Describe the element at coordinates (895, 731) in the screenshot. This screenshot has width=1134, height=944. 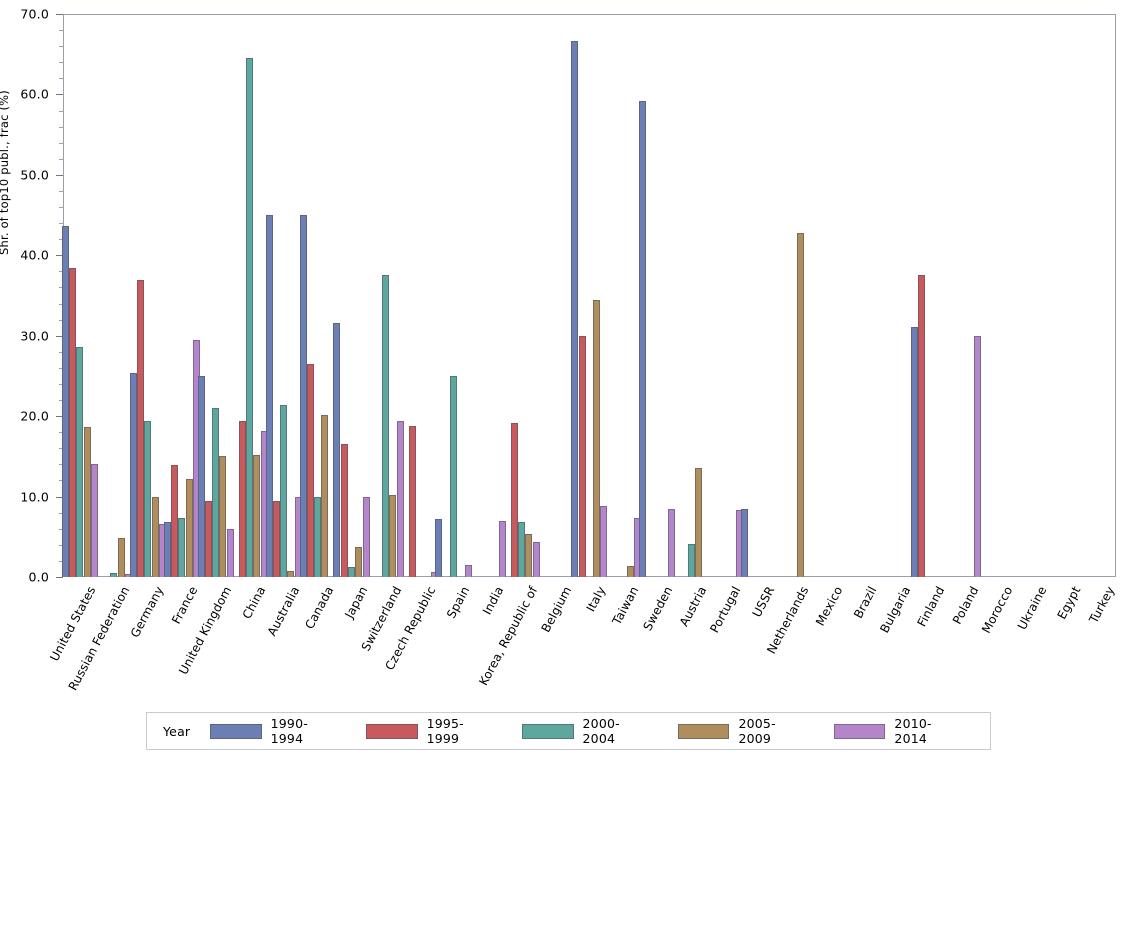
I see `legend-entry: 2010-2014` at that location.